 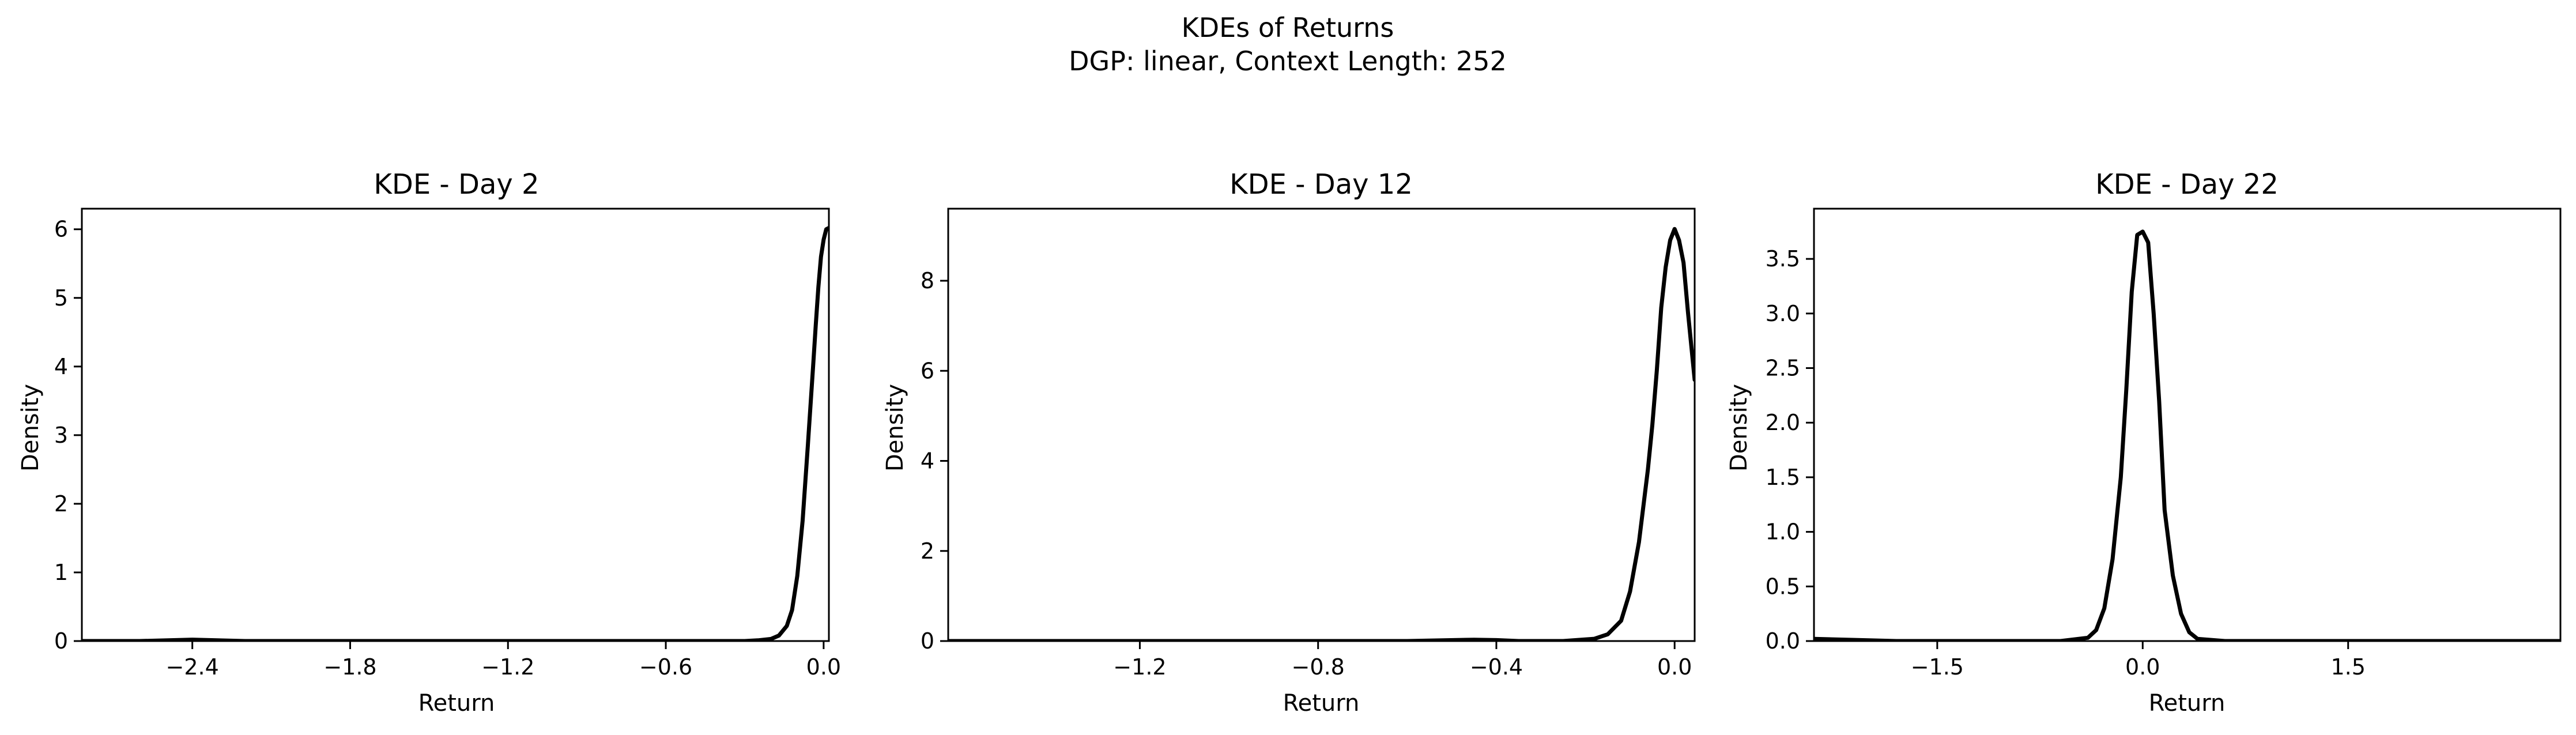 I want to click on x-tick-label: −2.4, so click(x=192, y=667).